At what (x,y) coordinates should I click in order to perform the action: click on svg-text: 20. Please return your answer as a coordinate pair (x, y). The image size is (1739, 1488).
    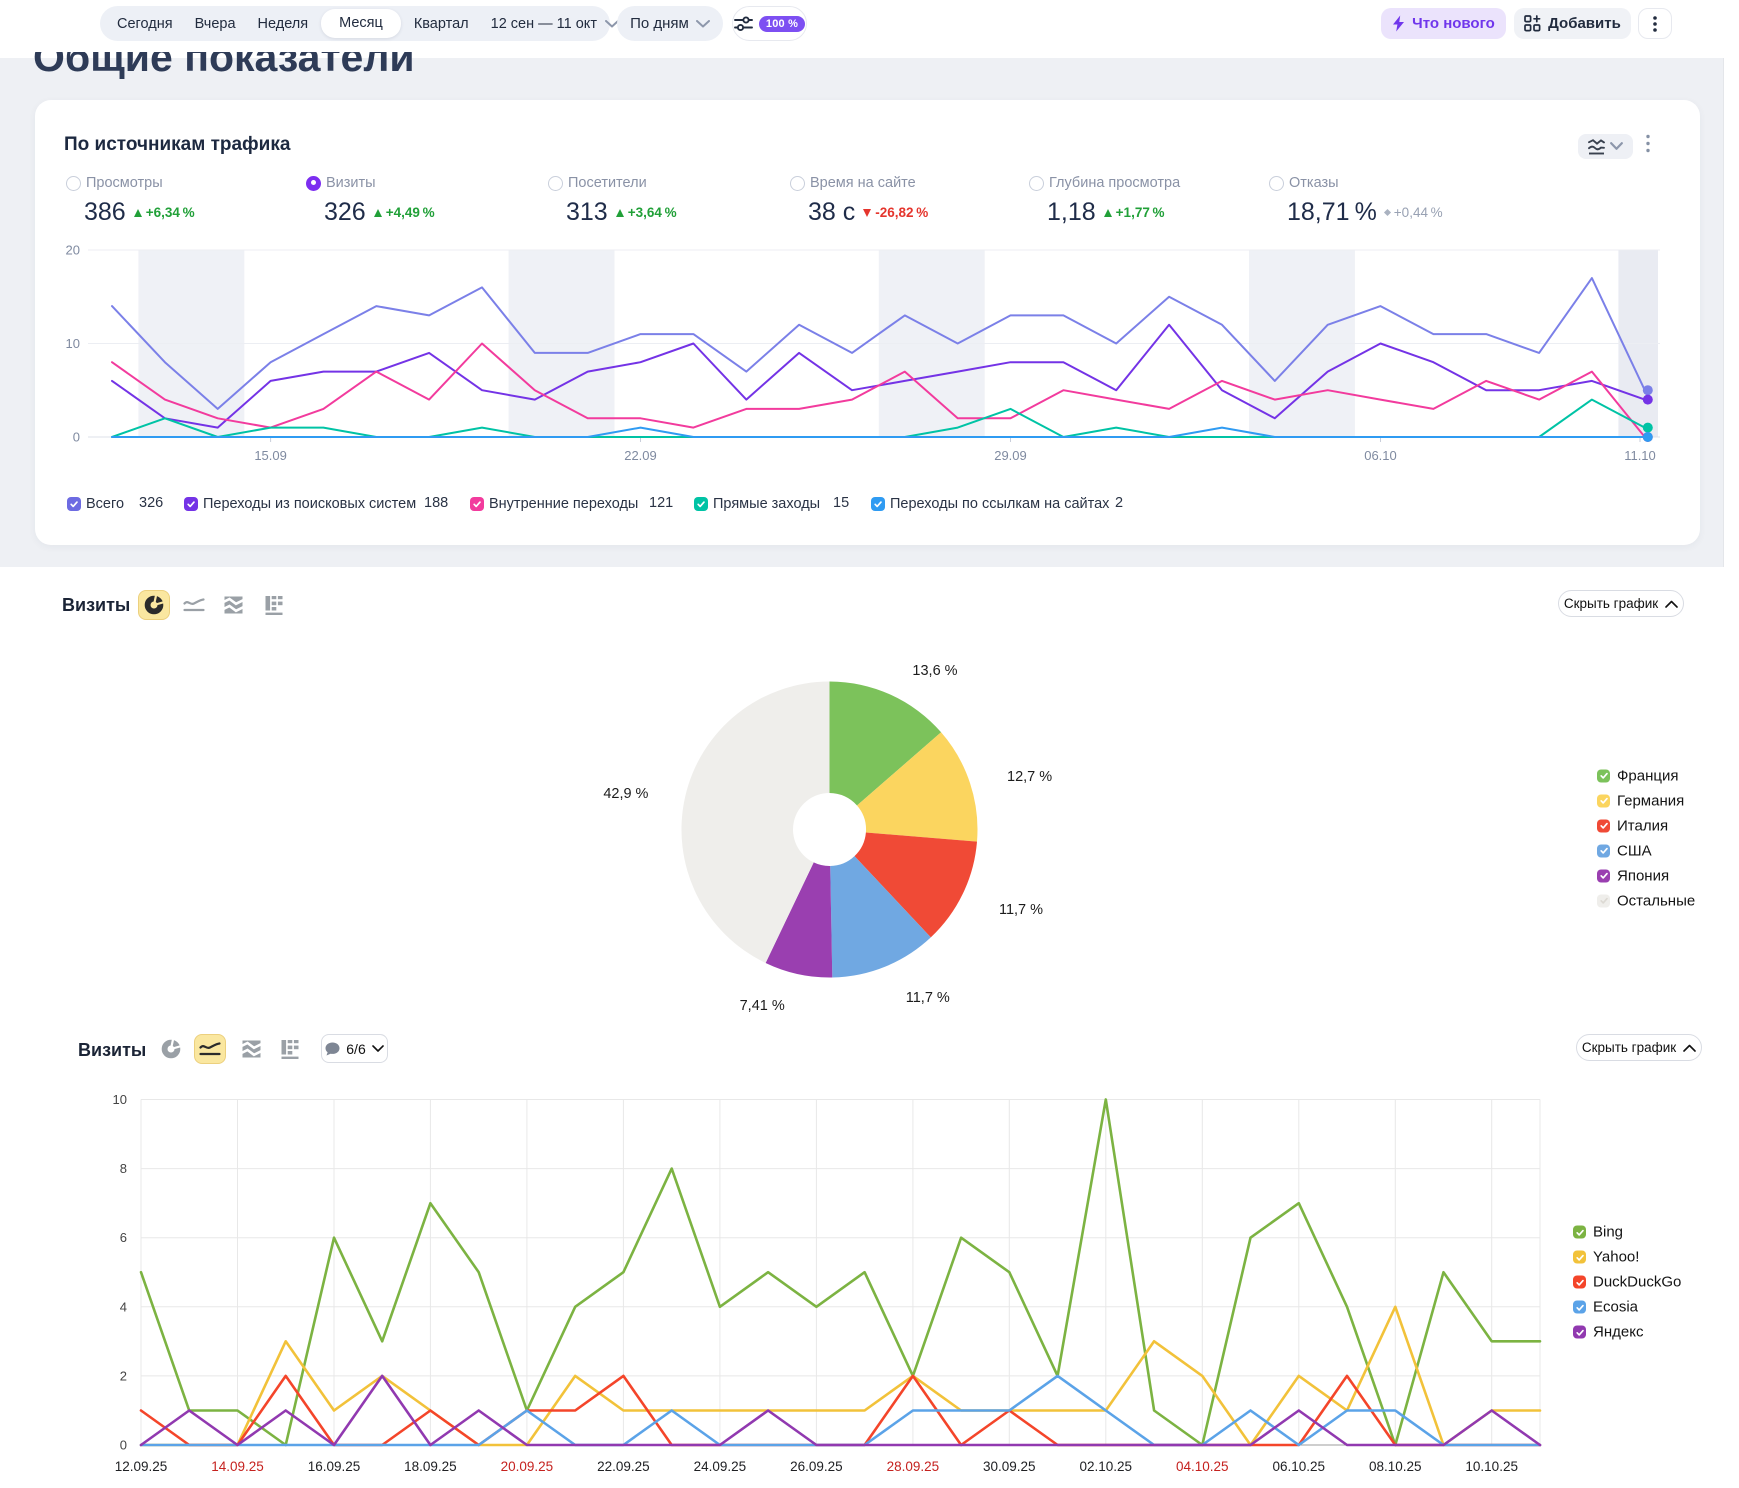
    Looking at the image, I should click on (73, 250).